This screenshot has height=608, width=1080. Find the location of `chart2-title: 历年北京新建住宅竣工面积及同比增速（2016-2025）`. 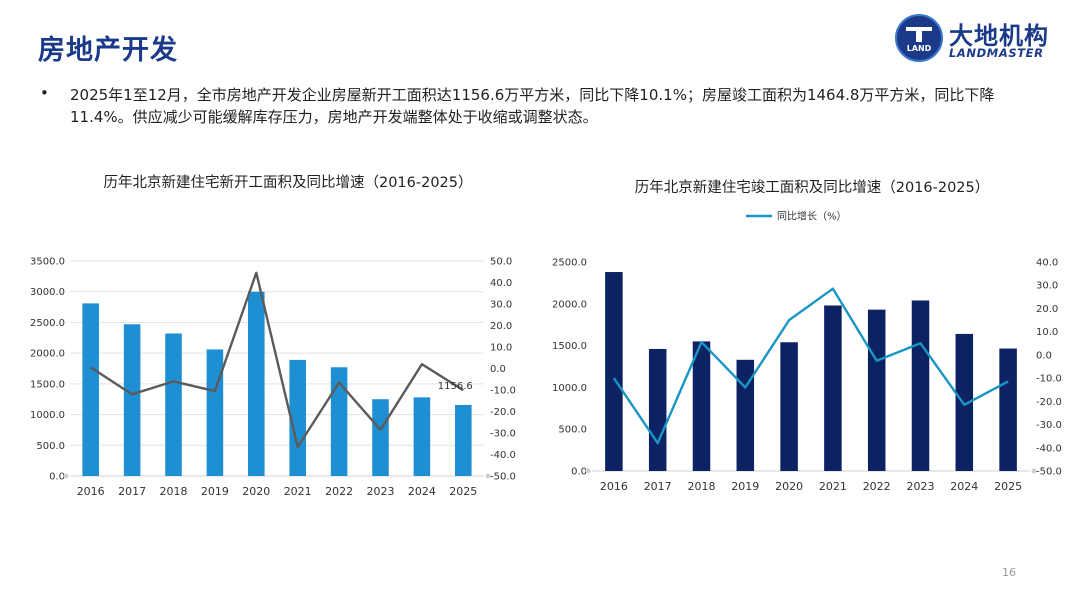

chart2-title: 历年北京新建住宅竣工面积及同比增速（2016-2025） is located at coordinates (812, 187).